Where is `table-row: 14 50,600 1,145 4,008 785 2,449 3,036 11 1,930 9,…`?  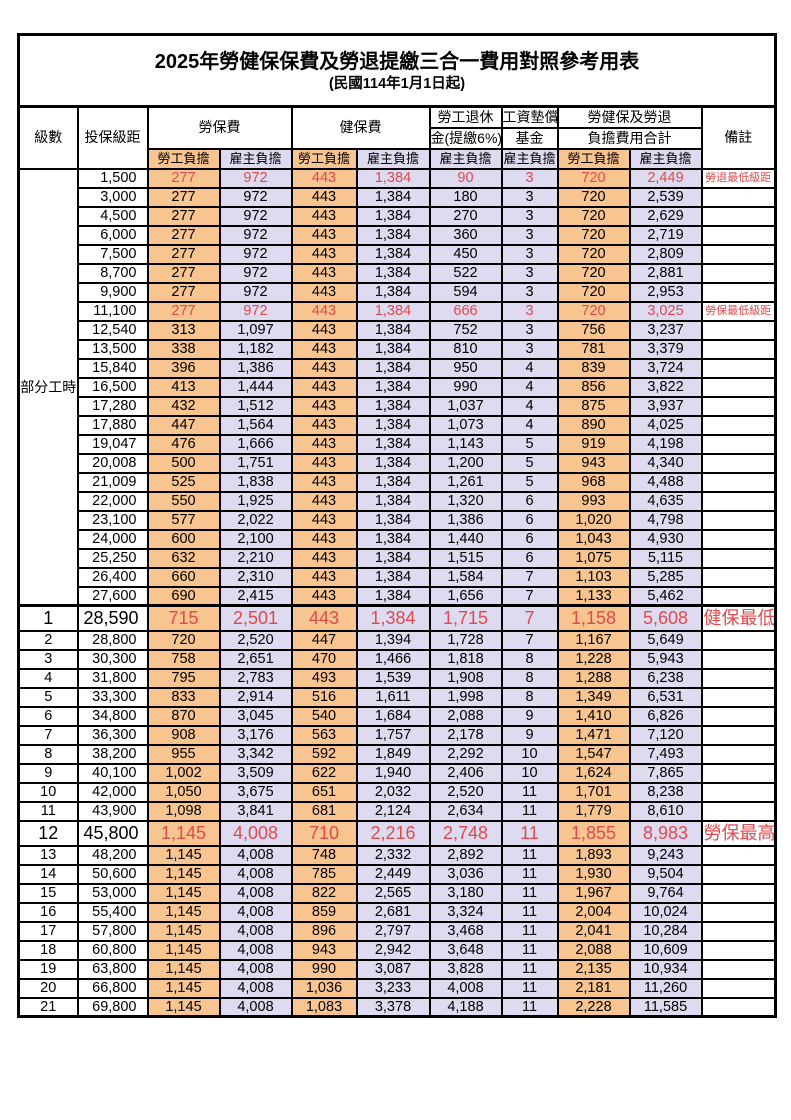 table-row: 14 50,600 1,145 4,008 785 2,449 3,036 11 1,930 9,… is located at coordinates (397, 874).